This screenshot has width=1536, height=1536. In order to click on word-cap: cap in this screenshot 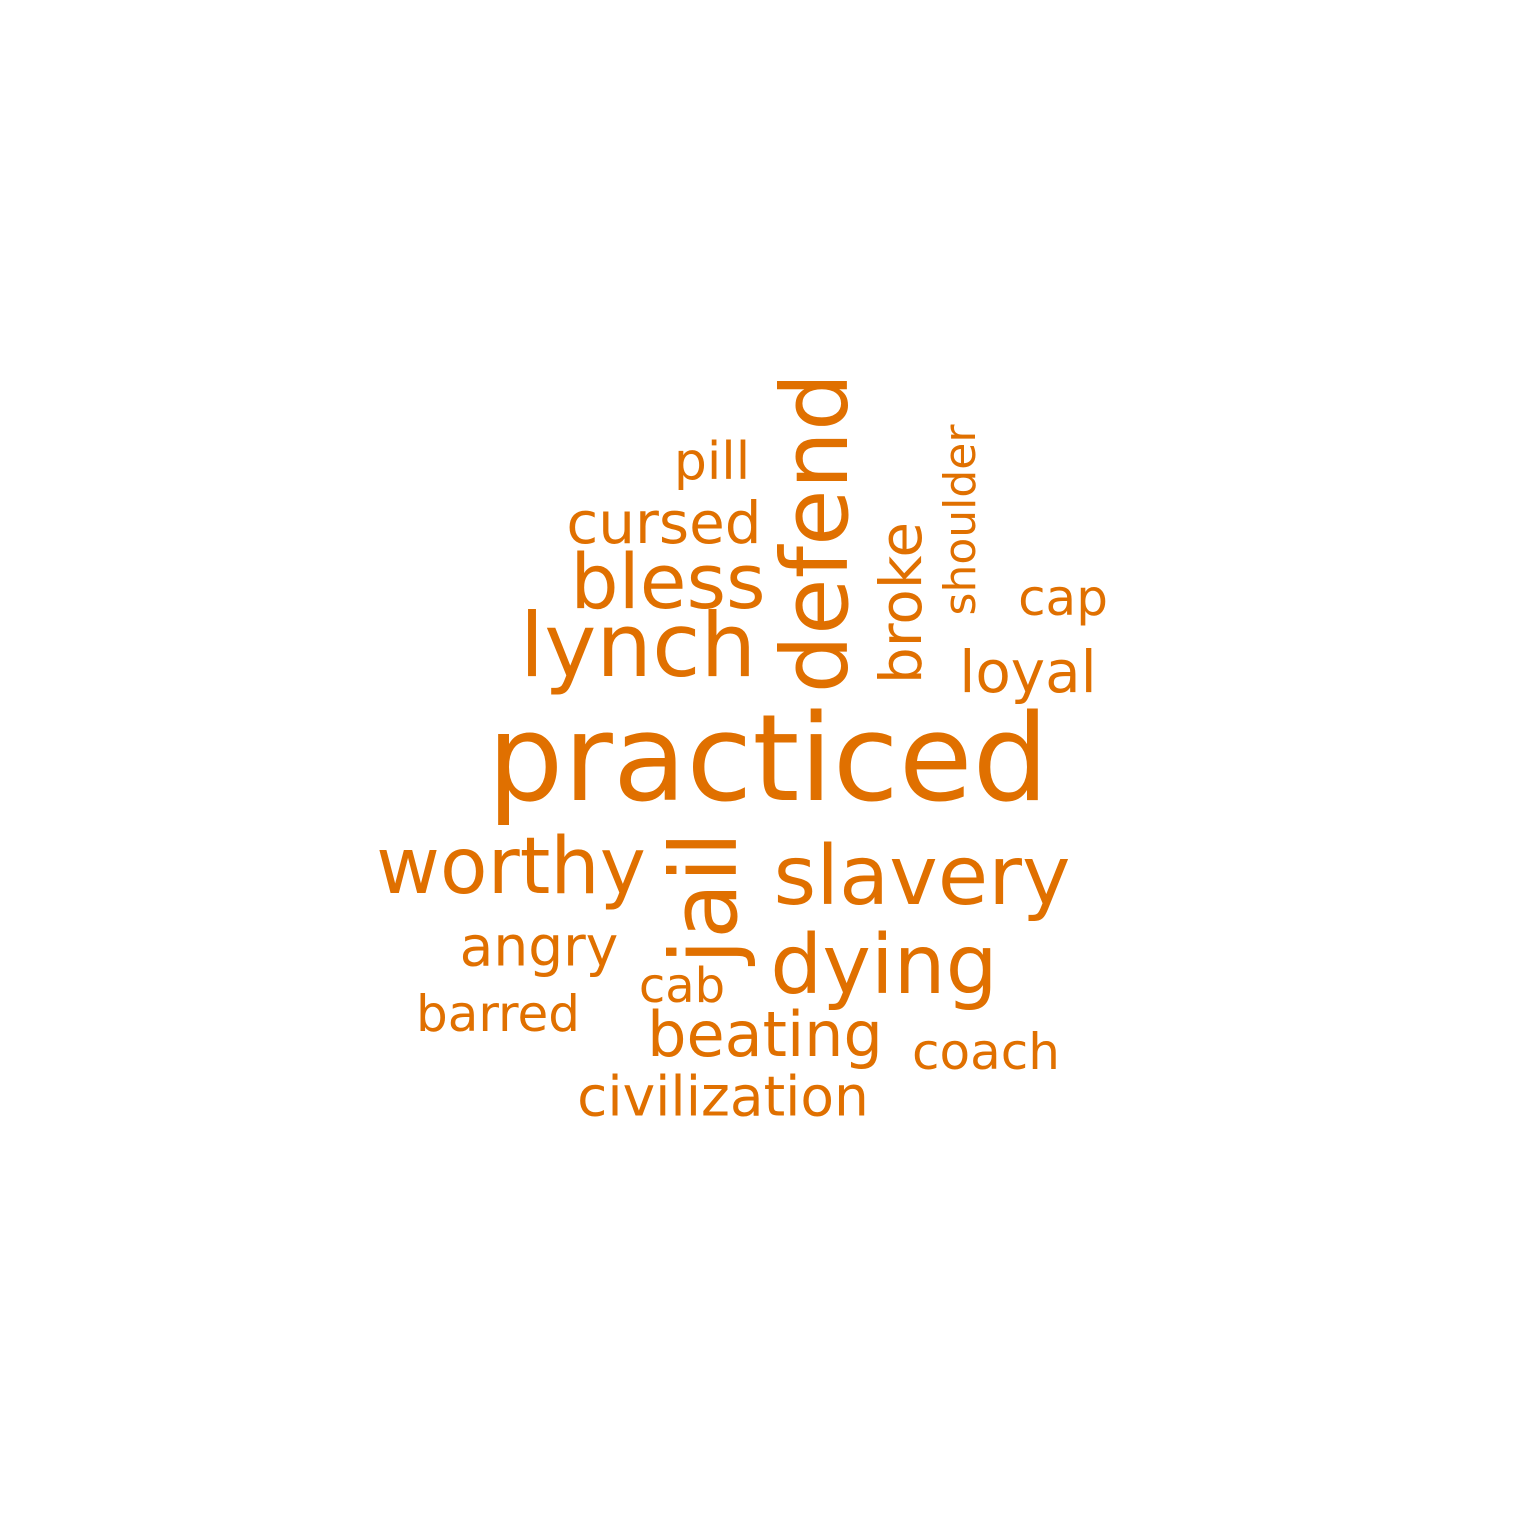, I will do `click(1063, 598)`.